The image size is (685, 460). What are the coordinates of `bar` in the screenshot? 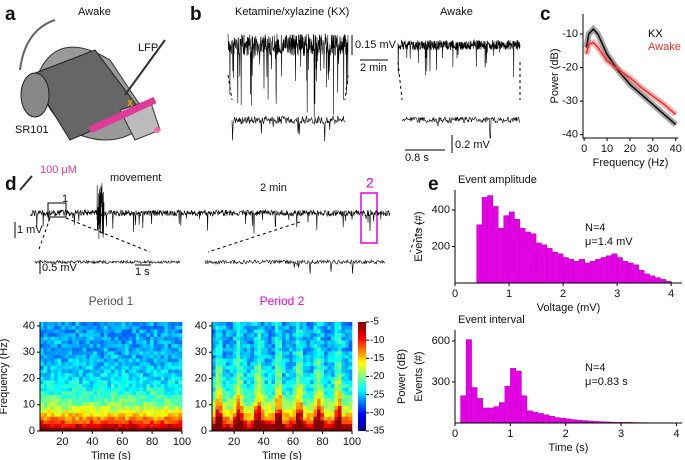 It's located at (630, 273).